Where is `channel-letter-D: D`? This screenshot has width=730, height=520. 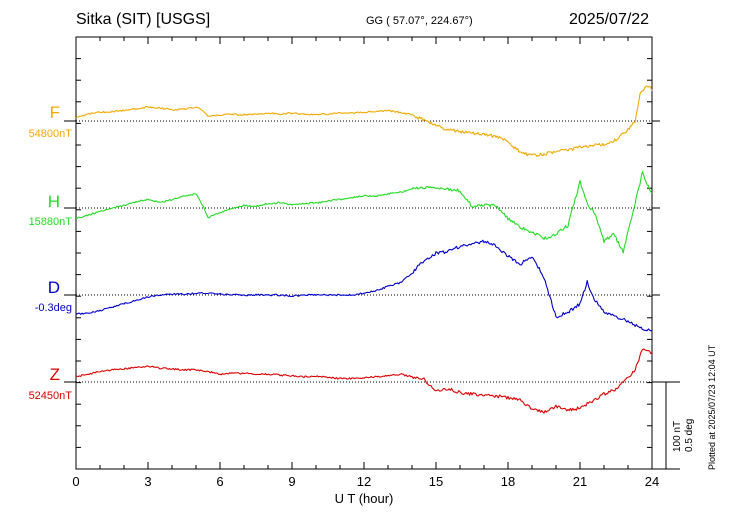 channel-letter-D: D is located at coordinates (53, 287).